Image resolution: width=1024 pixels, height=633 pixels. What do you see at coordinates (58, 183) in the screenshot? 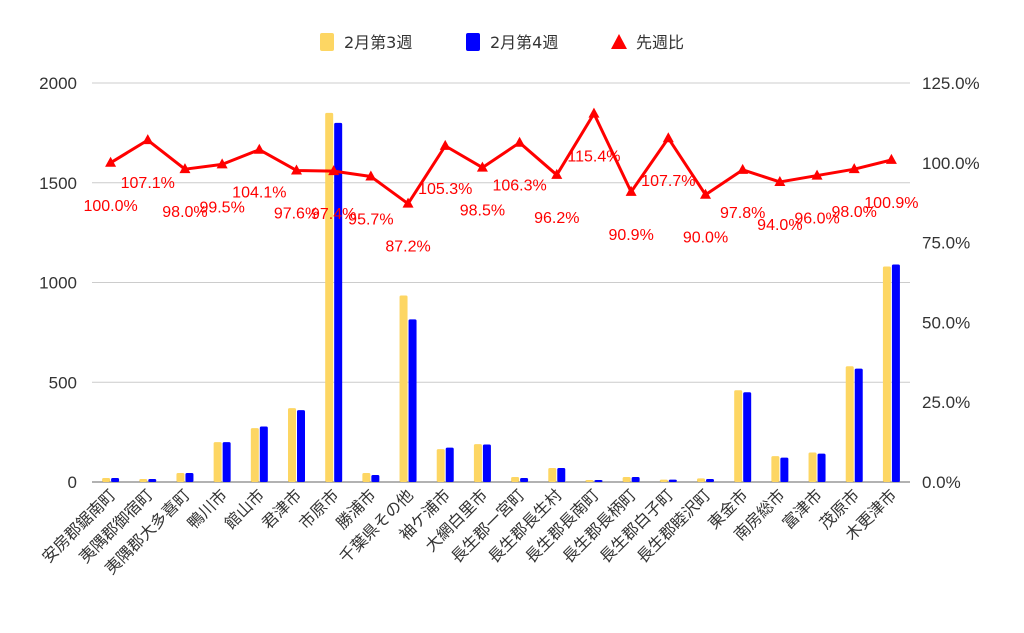
I see `left-tick-label: 1500` at bounding box center [58, 183].